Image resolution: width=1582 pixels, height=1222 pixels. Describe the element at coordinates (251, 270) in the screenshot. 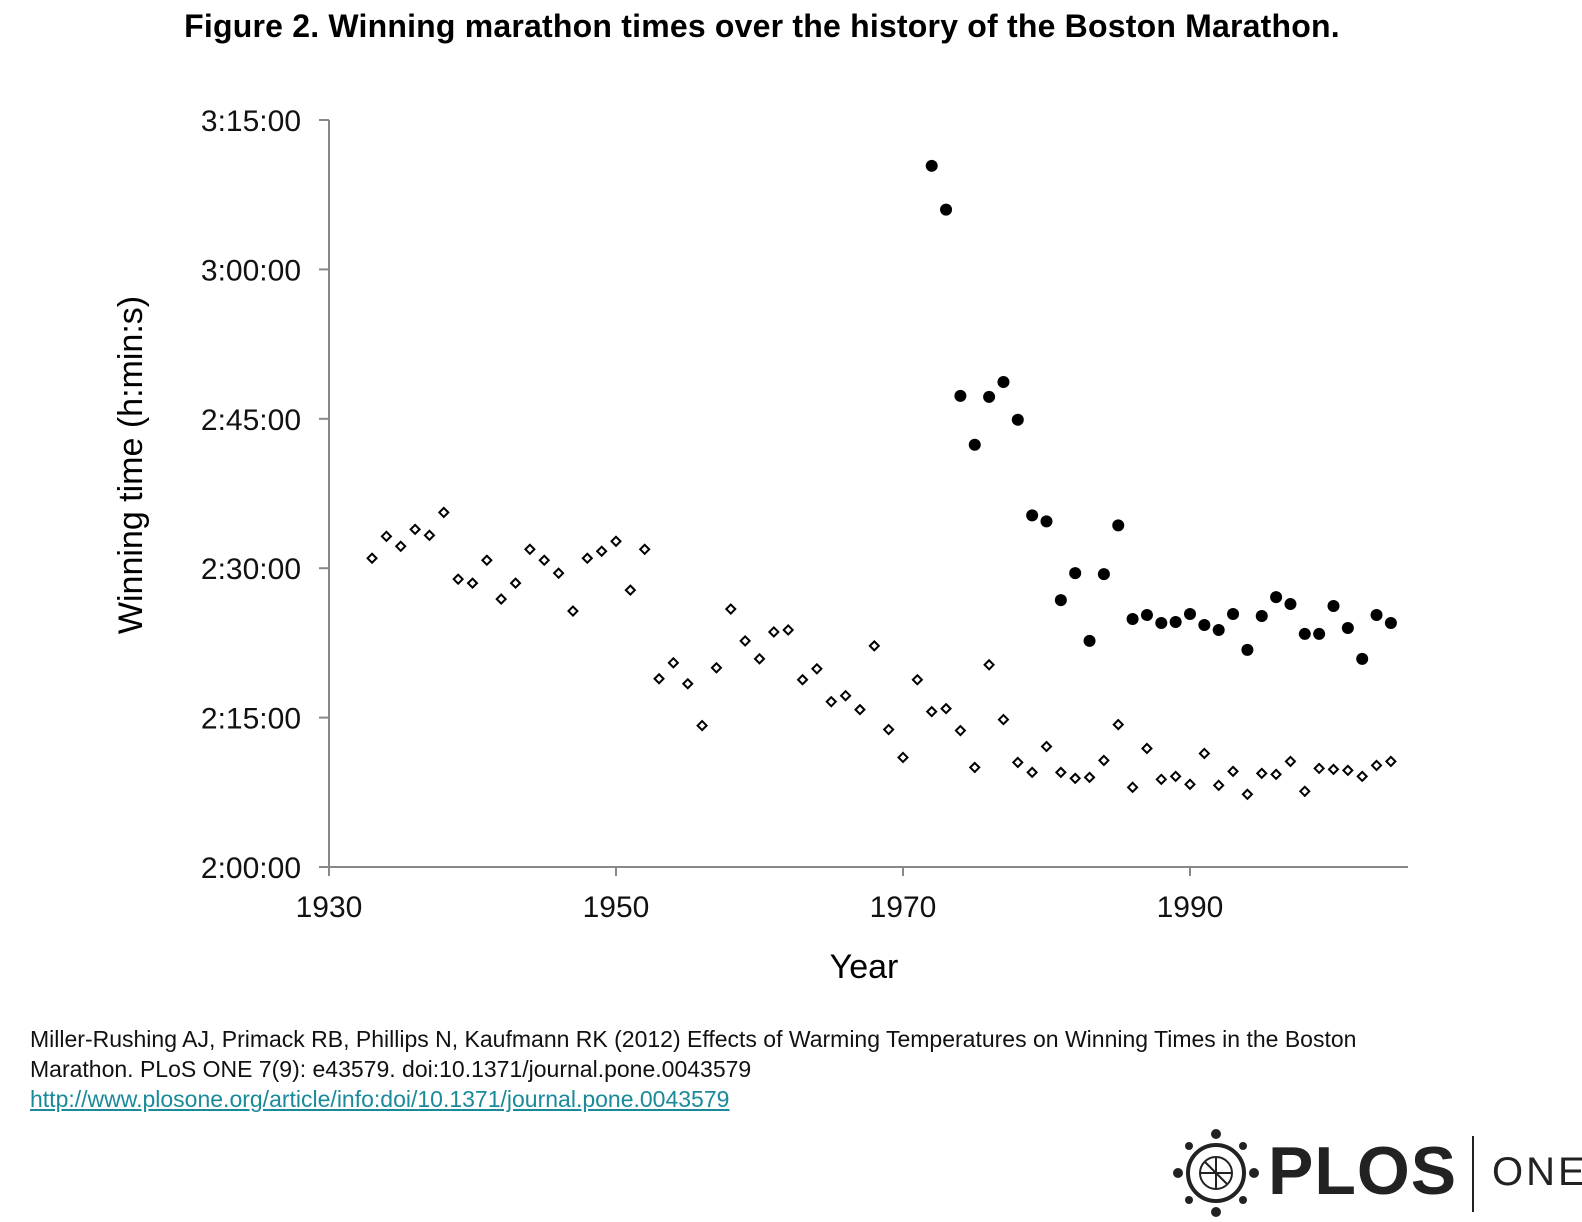

I see `y-tick-label: 3:00:00` at that location.